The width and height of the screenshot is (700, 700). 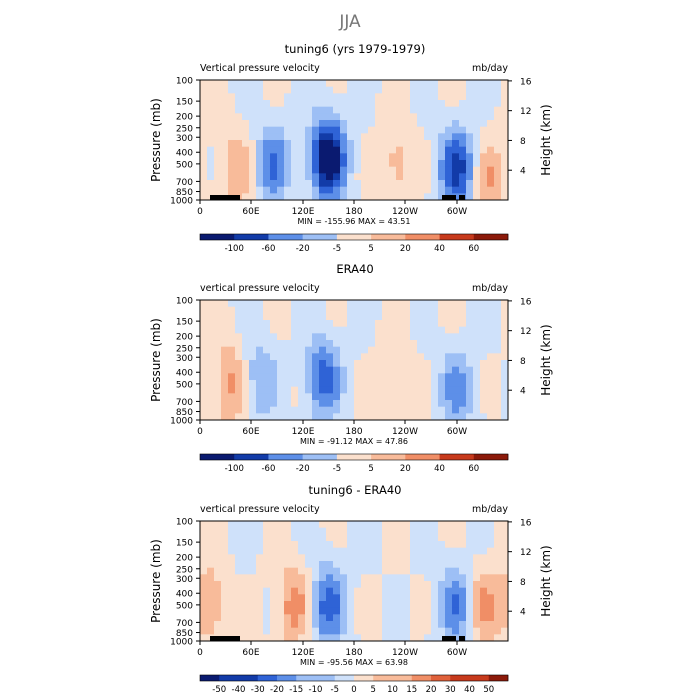 I want to click on colorbar-label: 40, so click(x=439, y=249).